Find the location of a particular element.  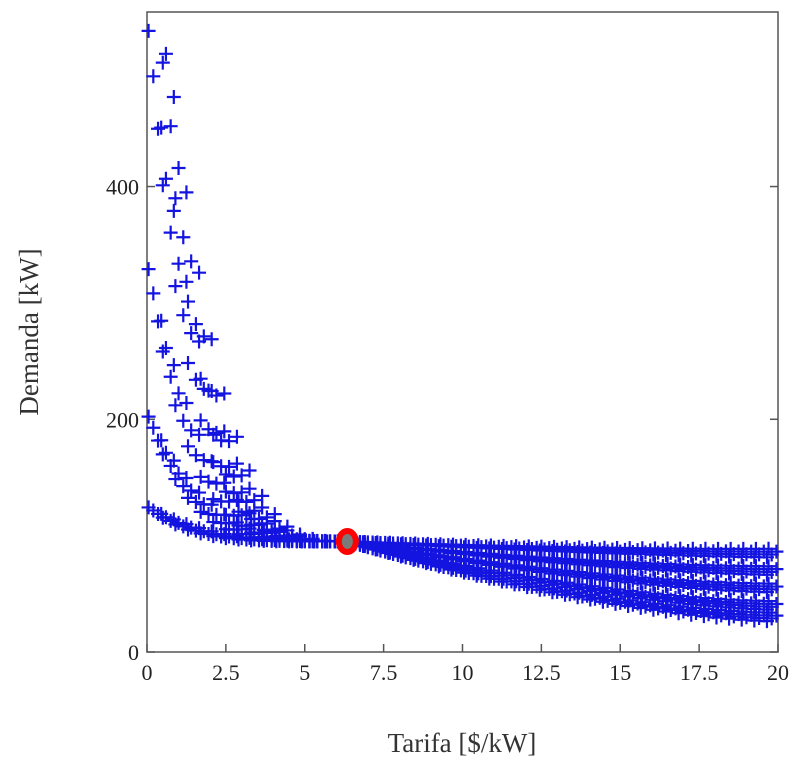

x-axis-title: Tarifa [$/kW] is located at coordinates (462, 743).